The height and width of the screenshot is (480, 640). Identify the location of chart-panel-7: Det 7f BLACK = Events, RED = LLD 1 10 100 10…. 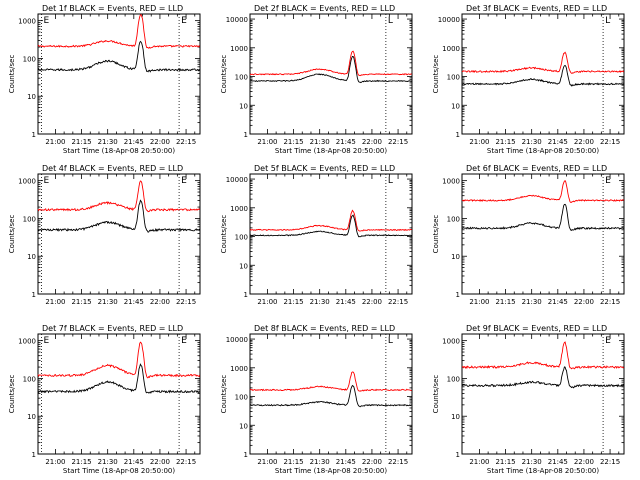
(104, 399).